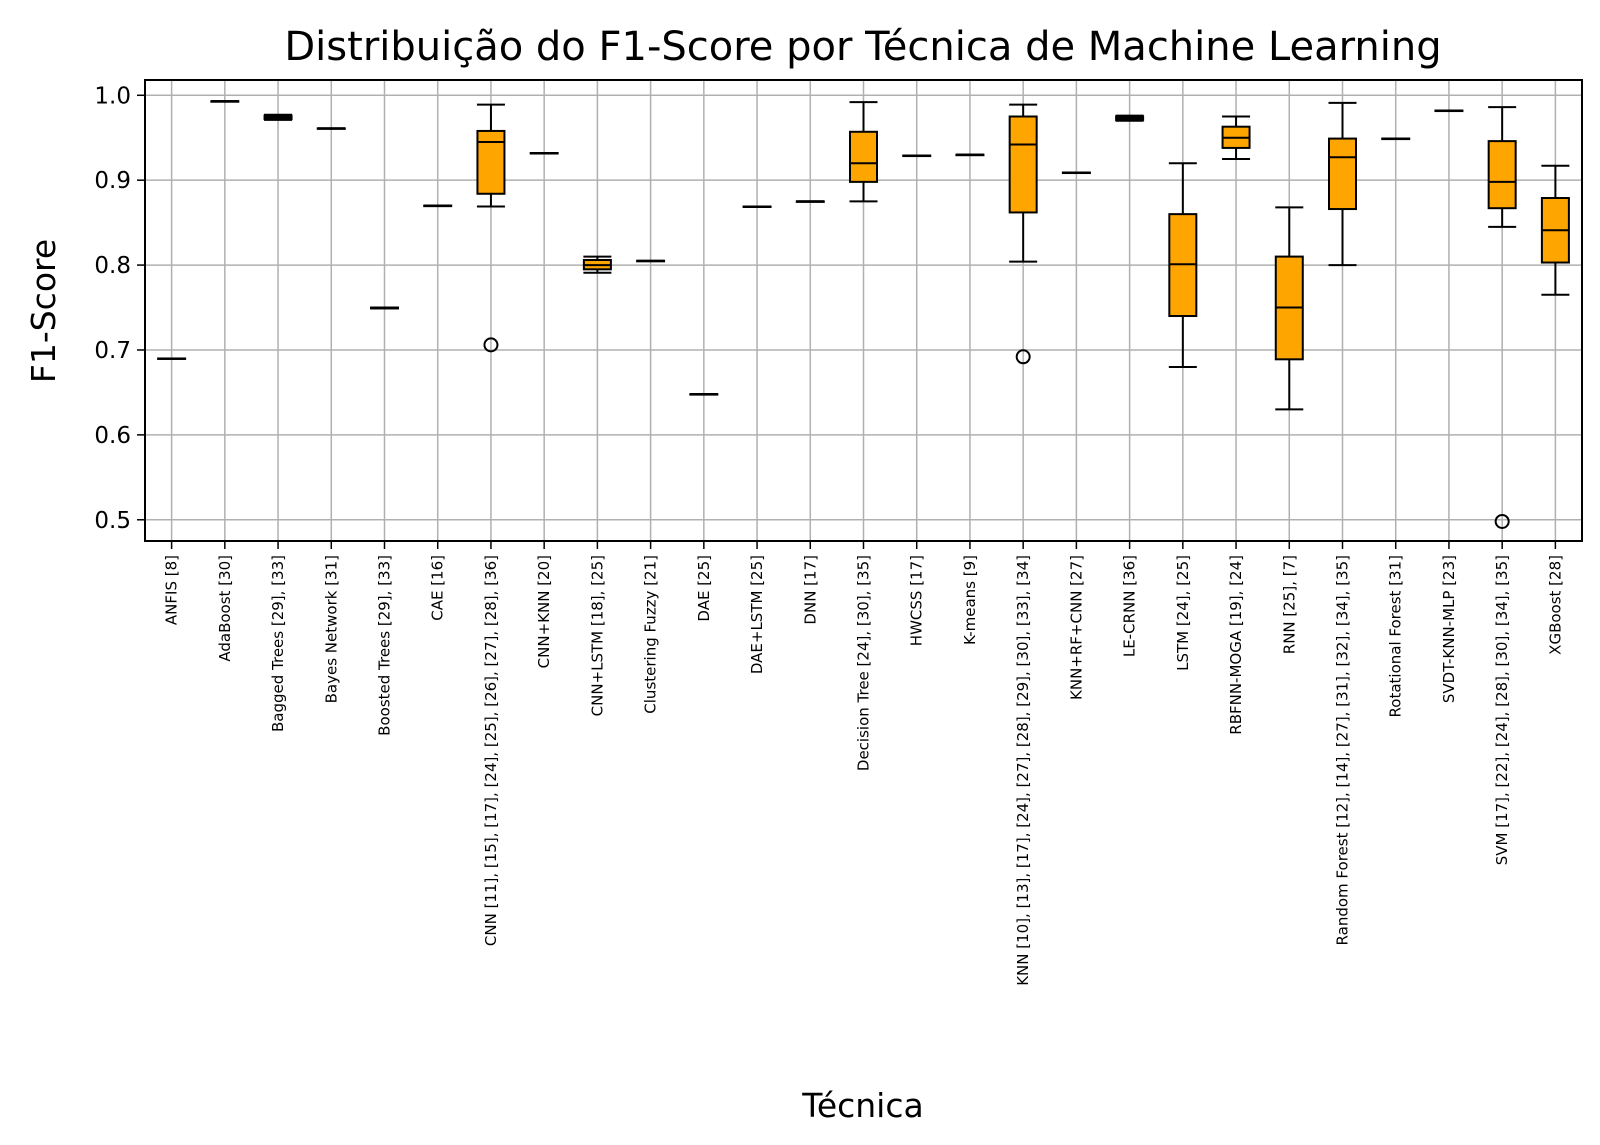  What do you see at coordinates (331, 629) in the screenshot?
I see `x-tick-label: Bayes Network [31]` at bounding box center [331, 629].